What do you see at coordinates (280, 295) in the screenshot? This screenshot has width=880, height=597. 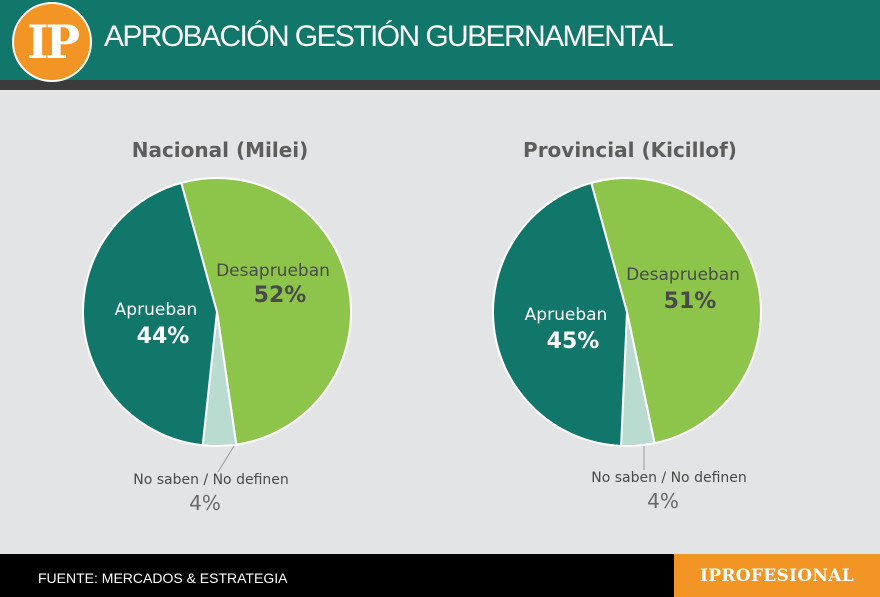 I see `slice-value-label: 52%` at bounding box center [280, 295].